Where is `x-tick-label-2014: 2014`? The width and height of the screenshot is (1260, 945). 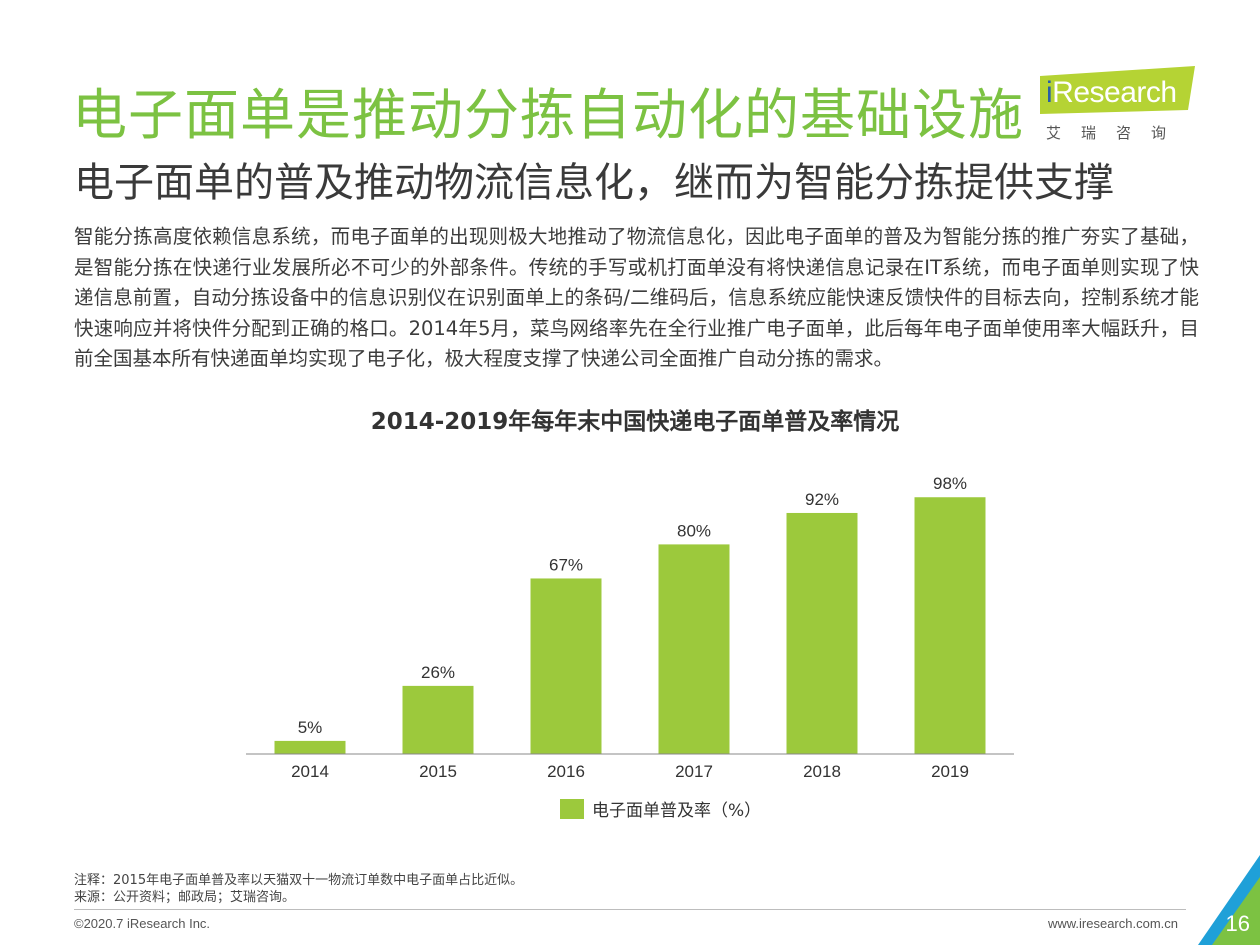 x-tick-label-2014: 2014 is located at coordinates (310, 771).